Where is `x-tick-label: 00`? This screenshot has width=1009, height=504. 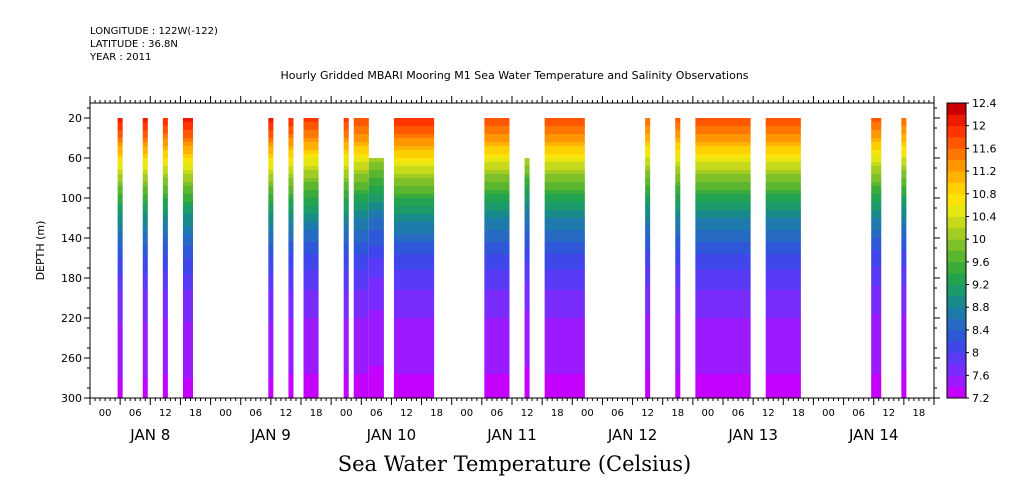
x-tick-label: 00 is located at coordinates (466, 413).